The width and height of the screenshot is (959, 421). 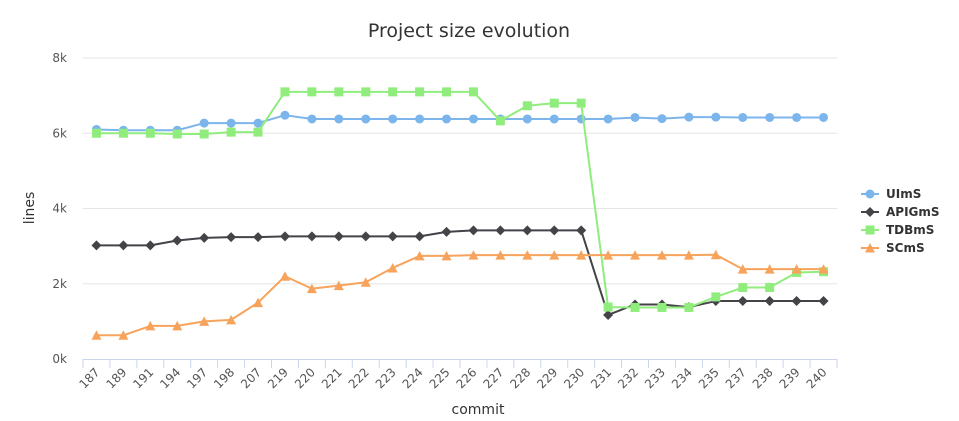 I want to click on x-tick-label: 228, so click(x=520, y=378).